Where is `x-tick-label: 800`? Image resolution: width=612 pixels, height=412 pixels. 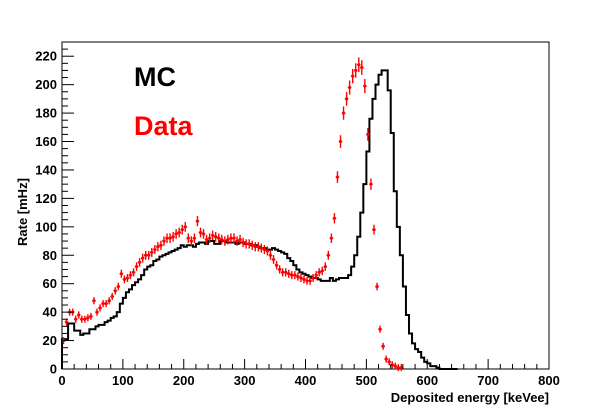
x-tick-label: 800 is located at coordinates (549, 380).